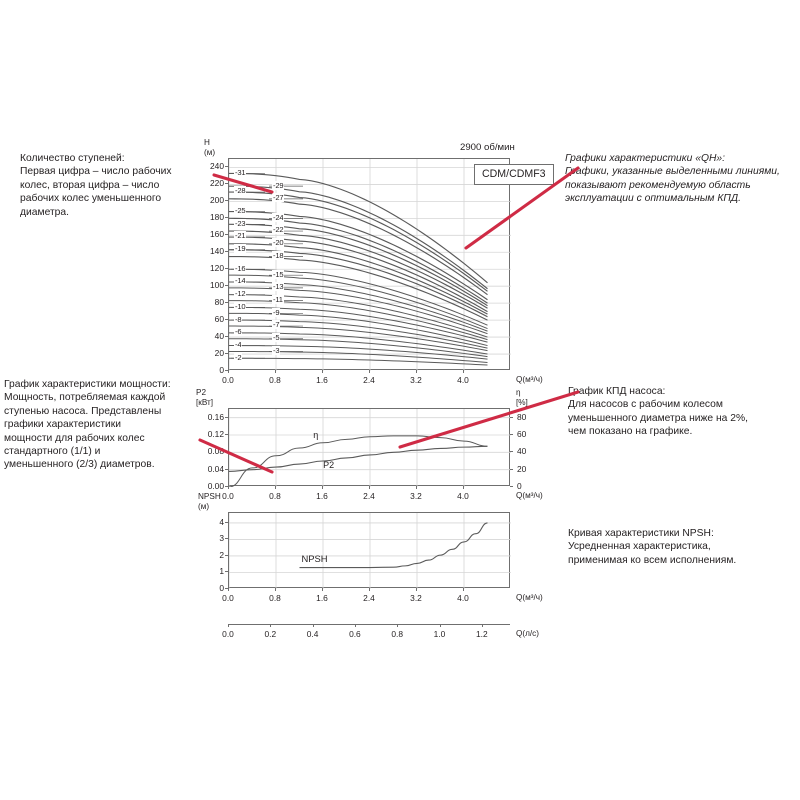 The height and width of the screenshot is (800, 800). I want to click on annotation-line: уменьшенного диаметра ниже на 2%,, so click(658, 418).